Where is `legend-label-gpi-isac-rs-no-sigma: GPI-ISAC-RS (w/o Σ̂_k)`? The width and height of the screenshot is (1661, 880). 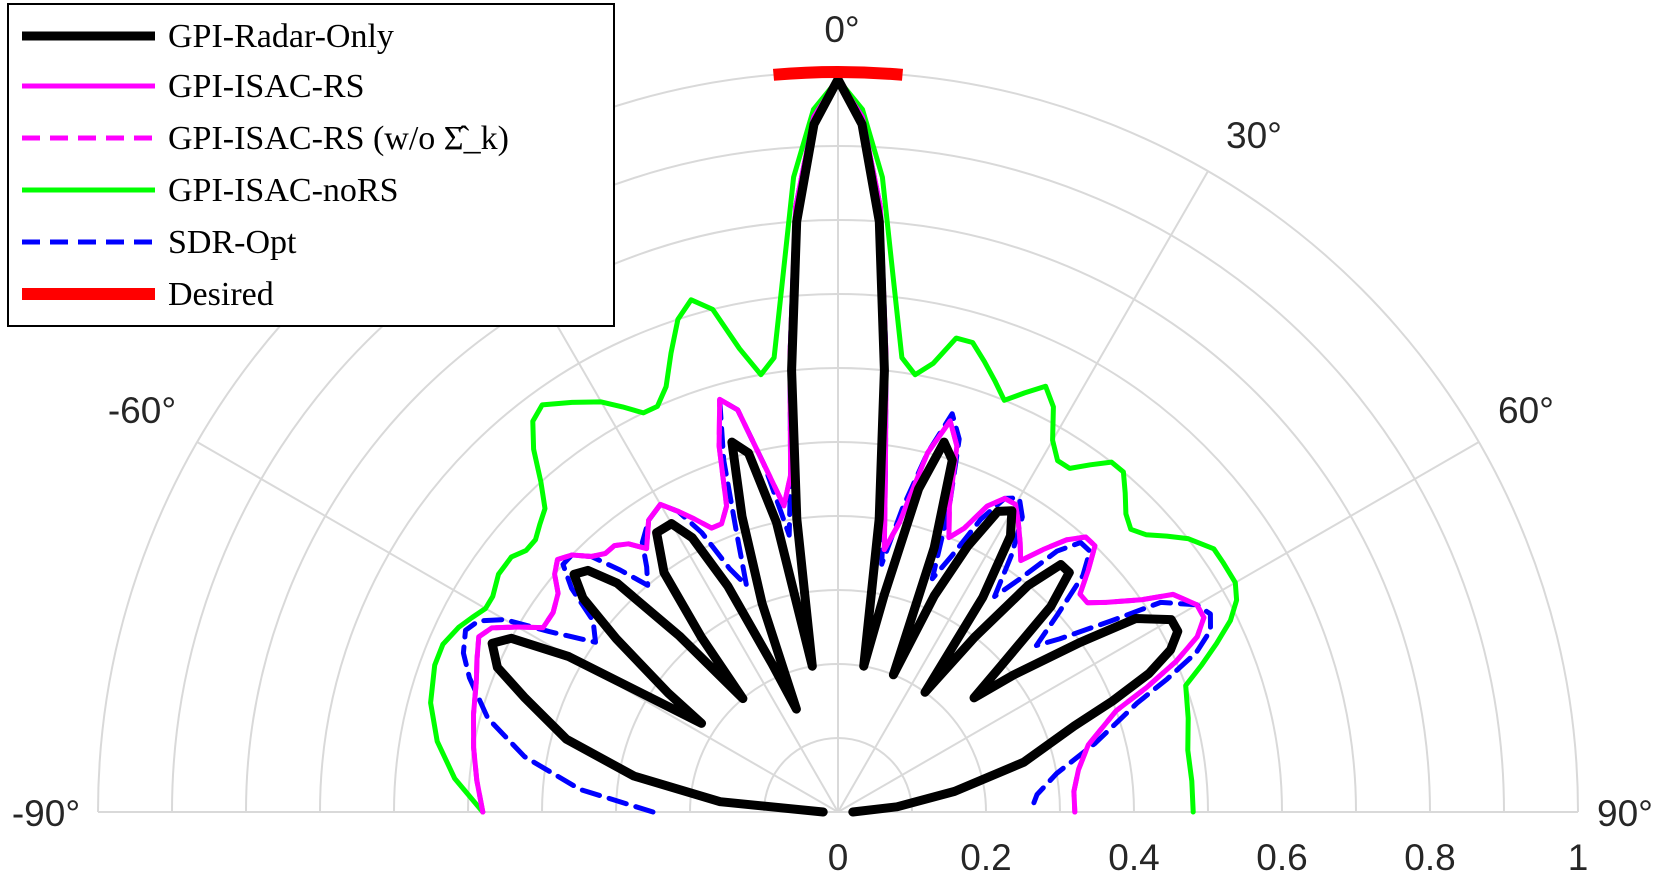
legend-label-gpi-isac-rs-no-sigma: GPI-ISAC-RS (w/o Σ̂_k) is located at coordinates (338, 138).